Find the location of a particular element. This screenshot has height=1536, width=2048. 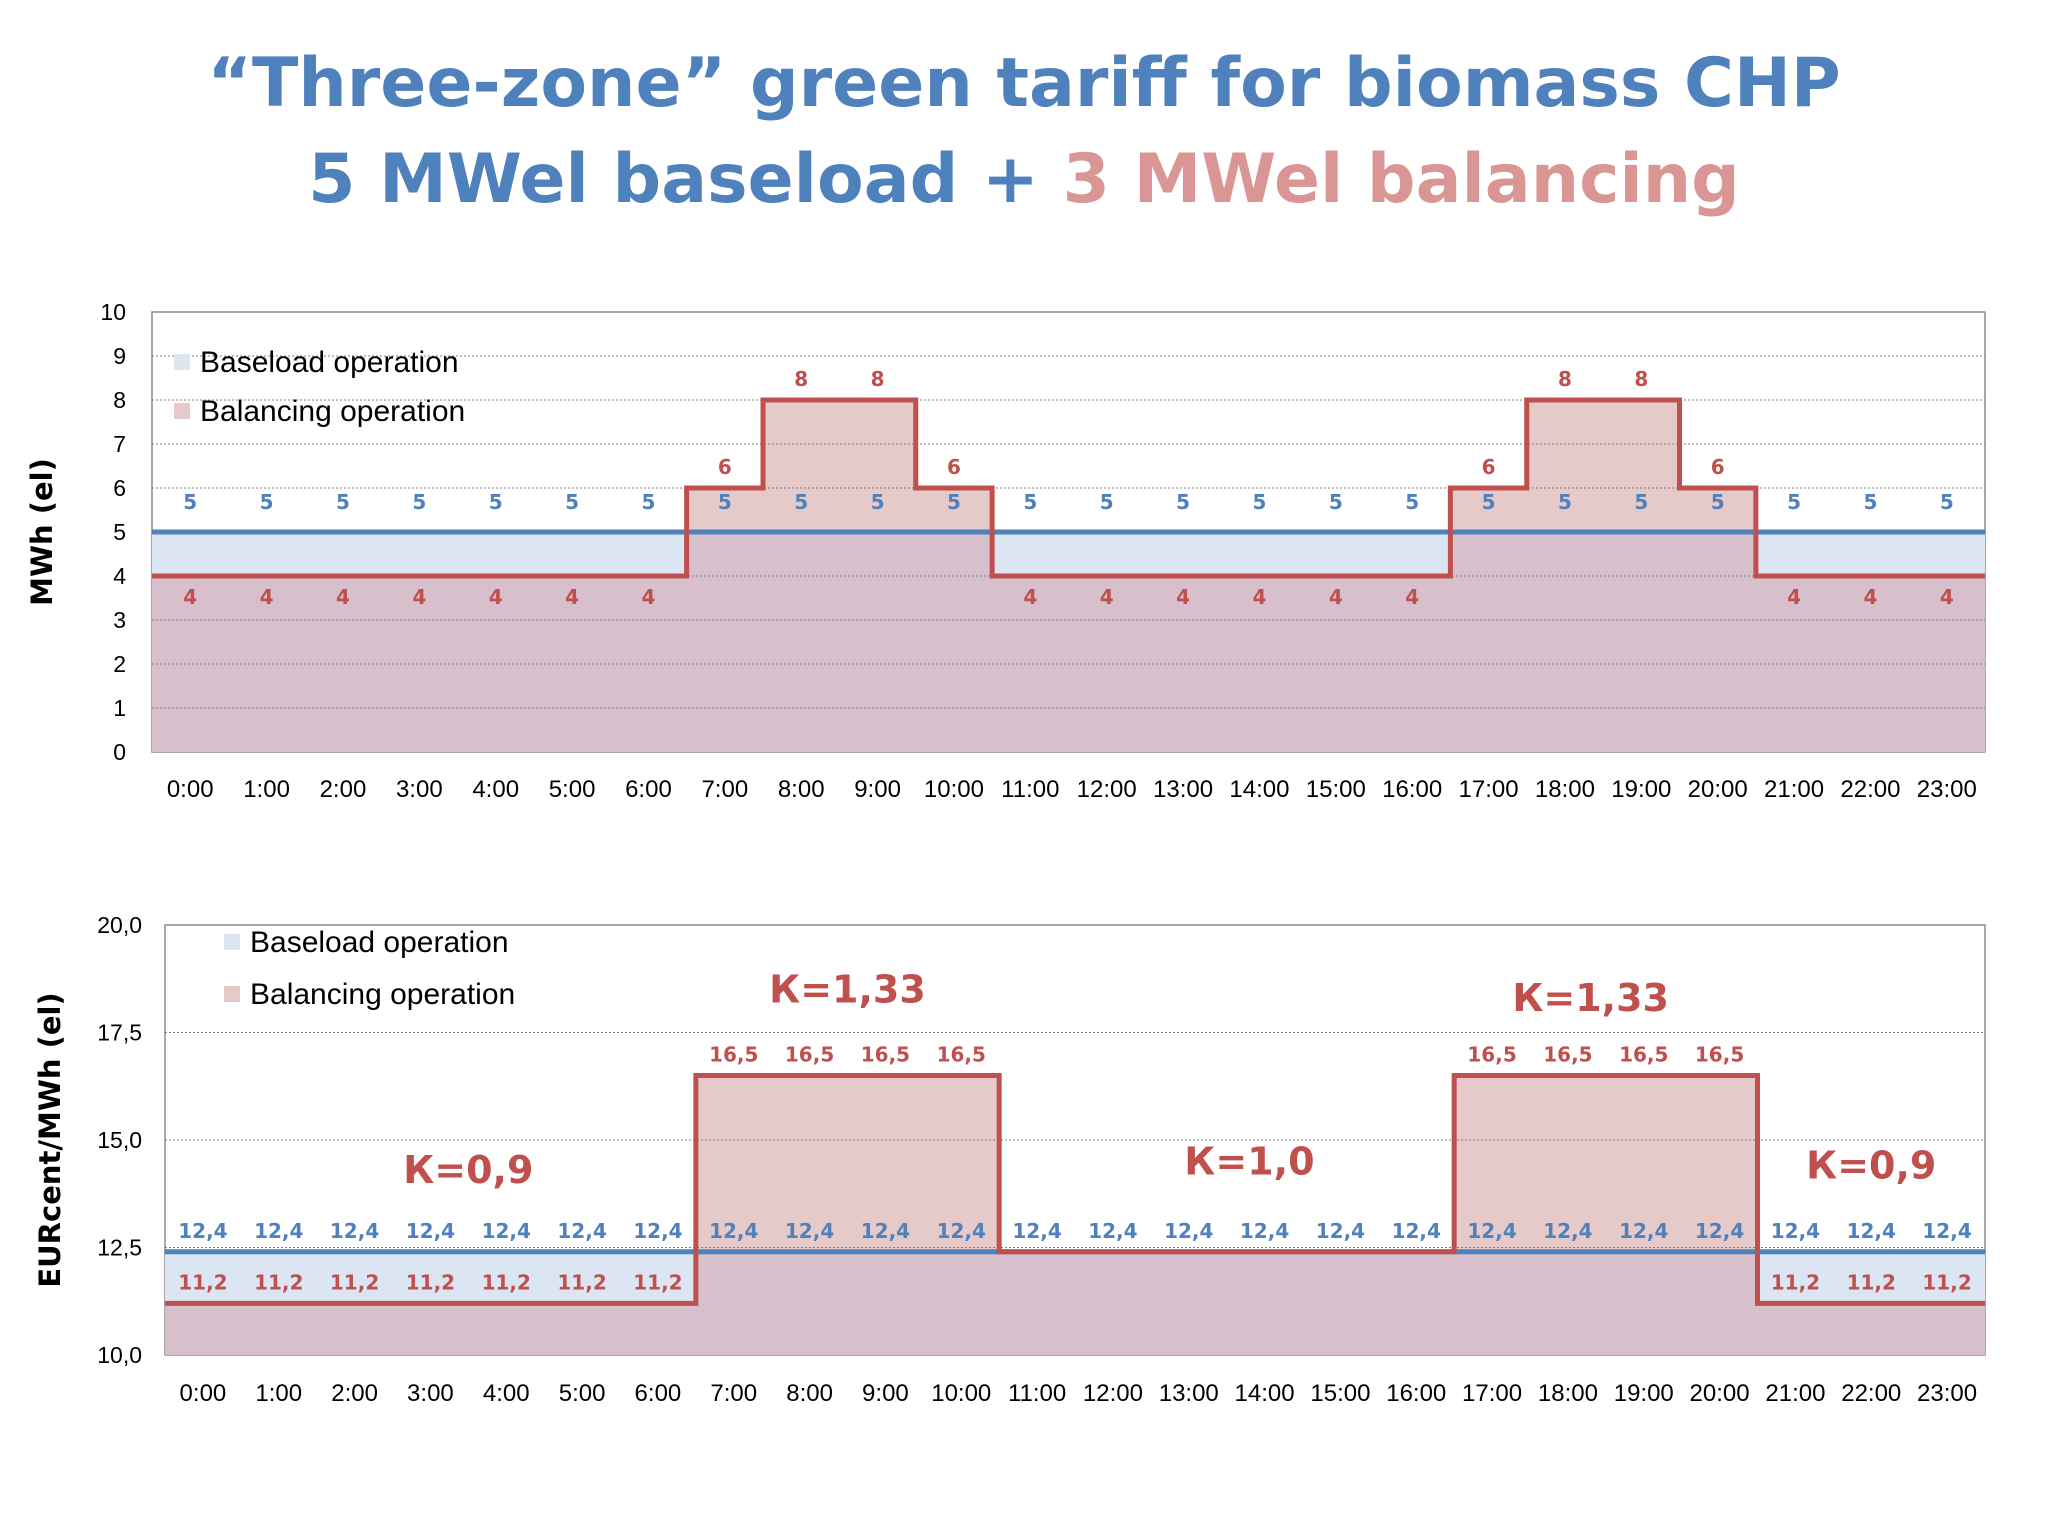

tariff-x-tick-label: 19:00 is located at coordinates (1644, 1393).